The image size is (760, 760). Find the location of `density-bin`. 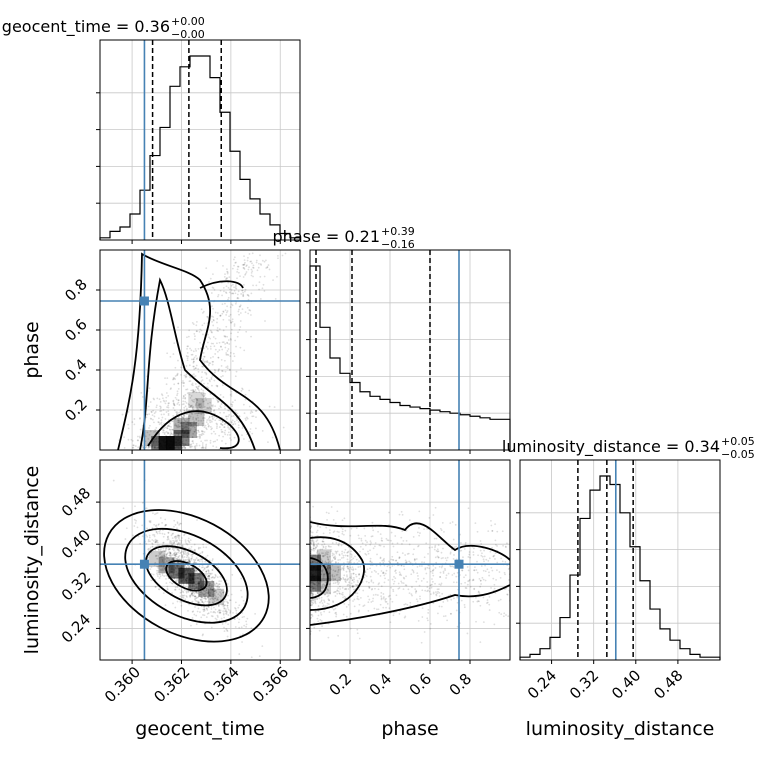

density-bin is located at coordinates (216, 596).